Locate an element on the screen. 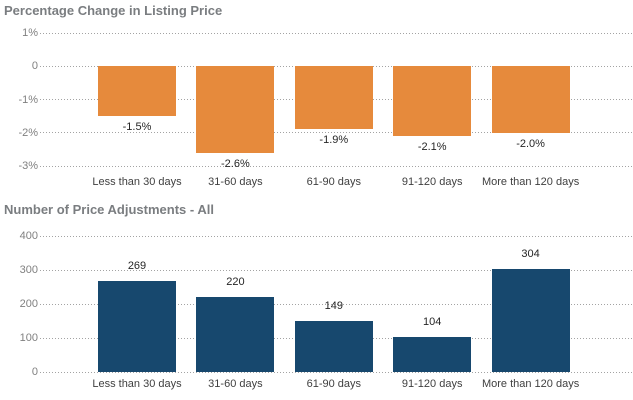 The image size is (633, 400). bar-value-label: 269 is located at coordinates (137, 265).